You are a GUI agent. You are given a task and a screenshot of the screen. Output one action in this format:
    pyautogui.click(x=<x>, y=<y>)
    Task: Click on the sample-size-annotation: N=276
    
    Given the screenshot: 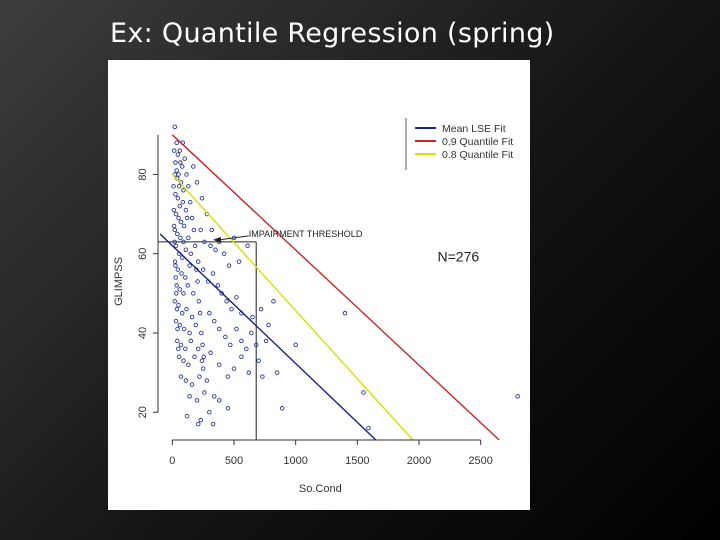 What is the action you would take?
    pyautogui.click(x=459, y=257)
    